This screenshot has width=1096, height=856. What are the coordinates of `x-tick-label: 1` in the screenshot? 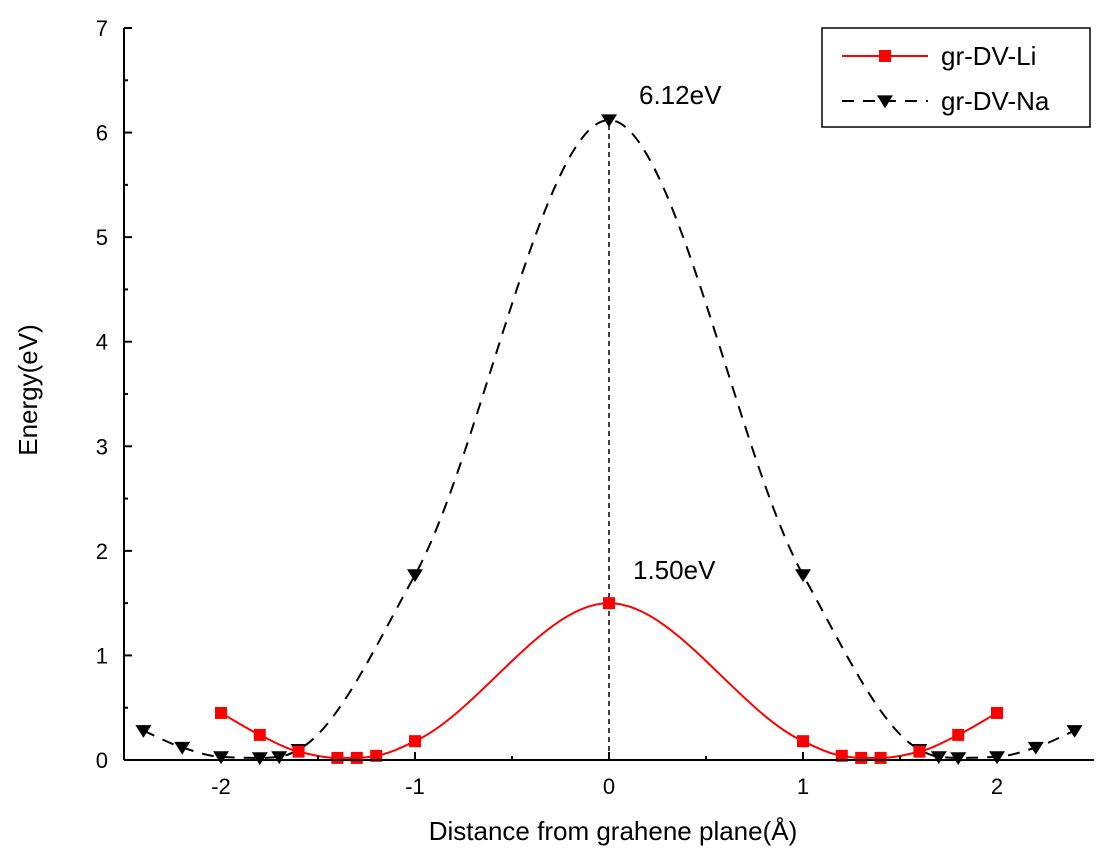 It's located at (803, 786).